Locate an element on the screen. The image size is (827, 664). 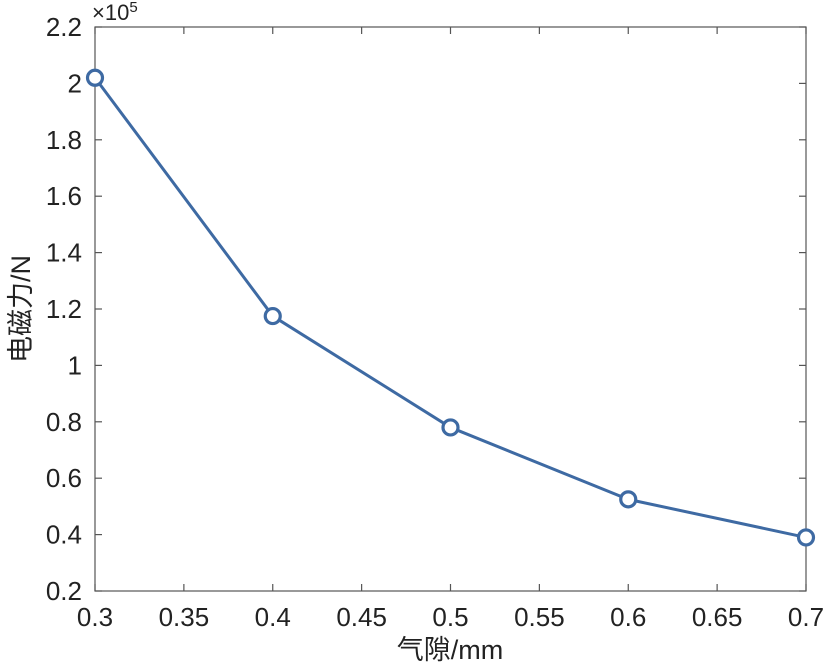
y-tick-label: 1.6 is located at coordinates (64, 196).